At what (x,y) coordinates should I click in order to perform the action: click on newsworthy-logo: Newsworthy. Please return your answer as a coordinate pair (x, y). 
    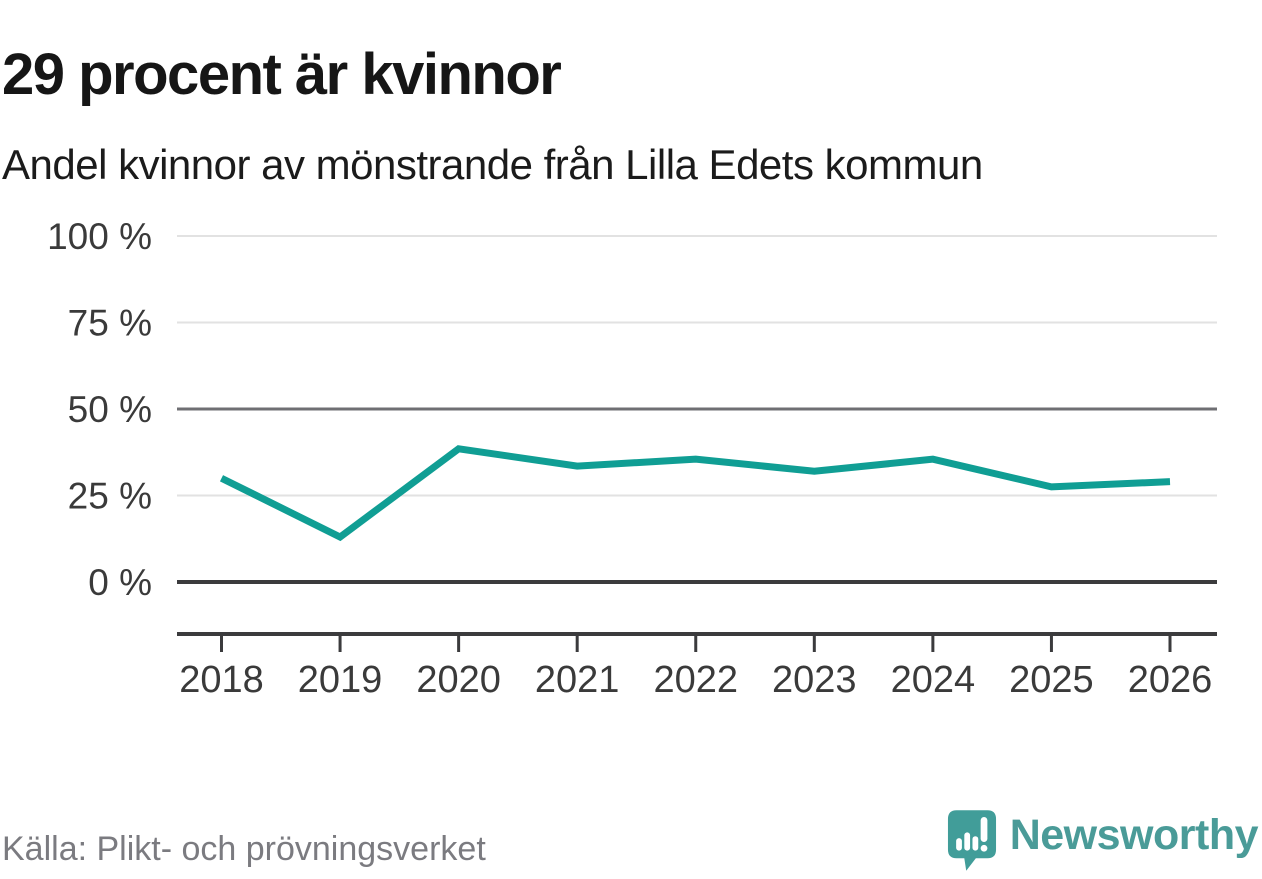
    Looking at the image, I should click on (1103, 841).